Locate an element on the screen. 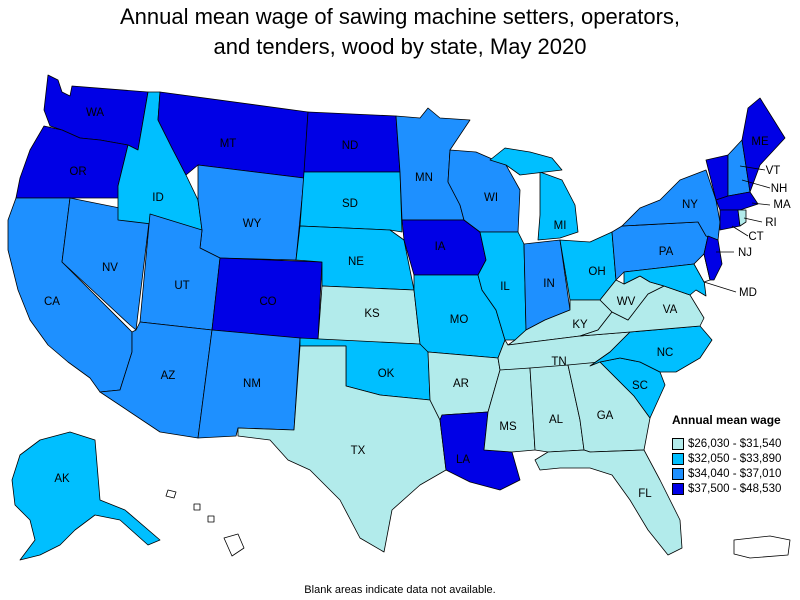 Image resolution: width=800 pixels, height=600 pixels. label-VA: VA is located at coordinates (670, 310).